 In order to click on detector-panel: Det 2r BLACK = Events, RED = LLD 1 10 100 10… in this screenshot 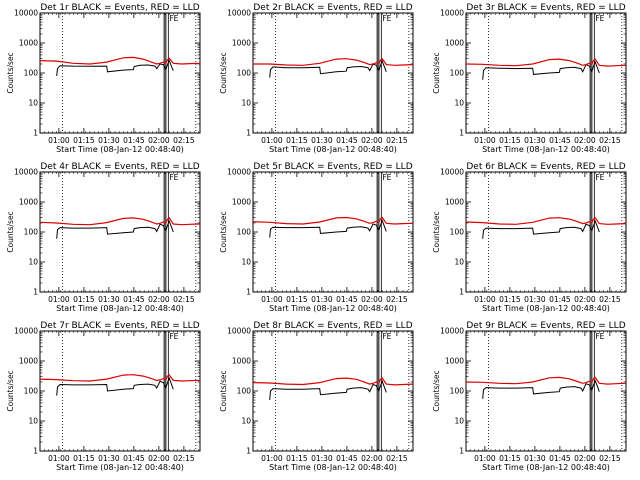, I will do `click(316, 78)`.